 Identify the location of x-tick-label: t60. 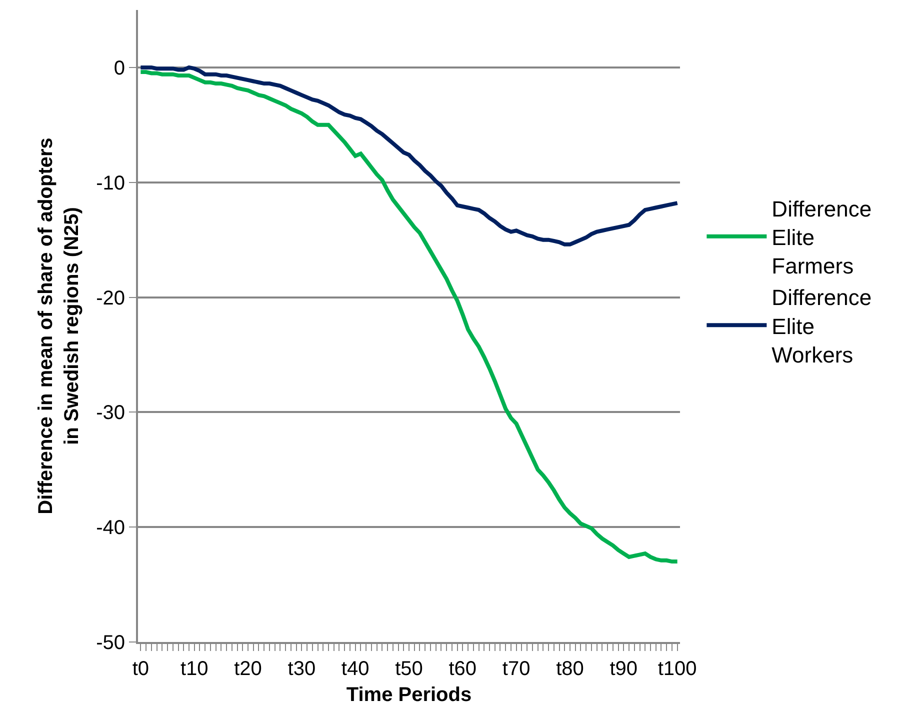
(462, 669).